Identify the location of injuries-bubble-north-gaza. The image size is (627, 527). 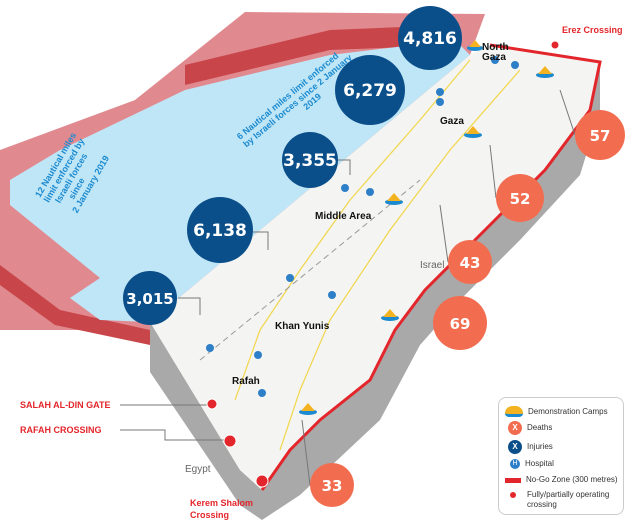
(430, 38).